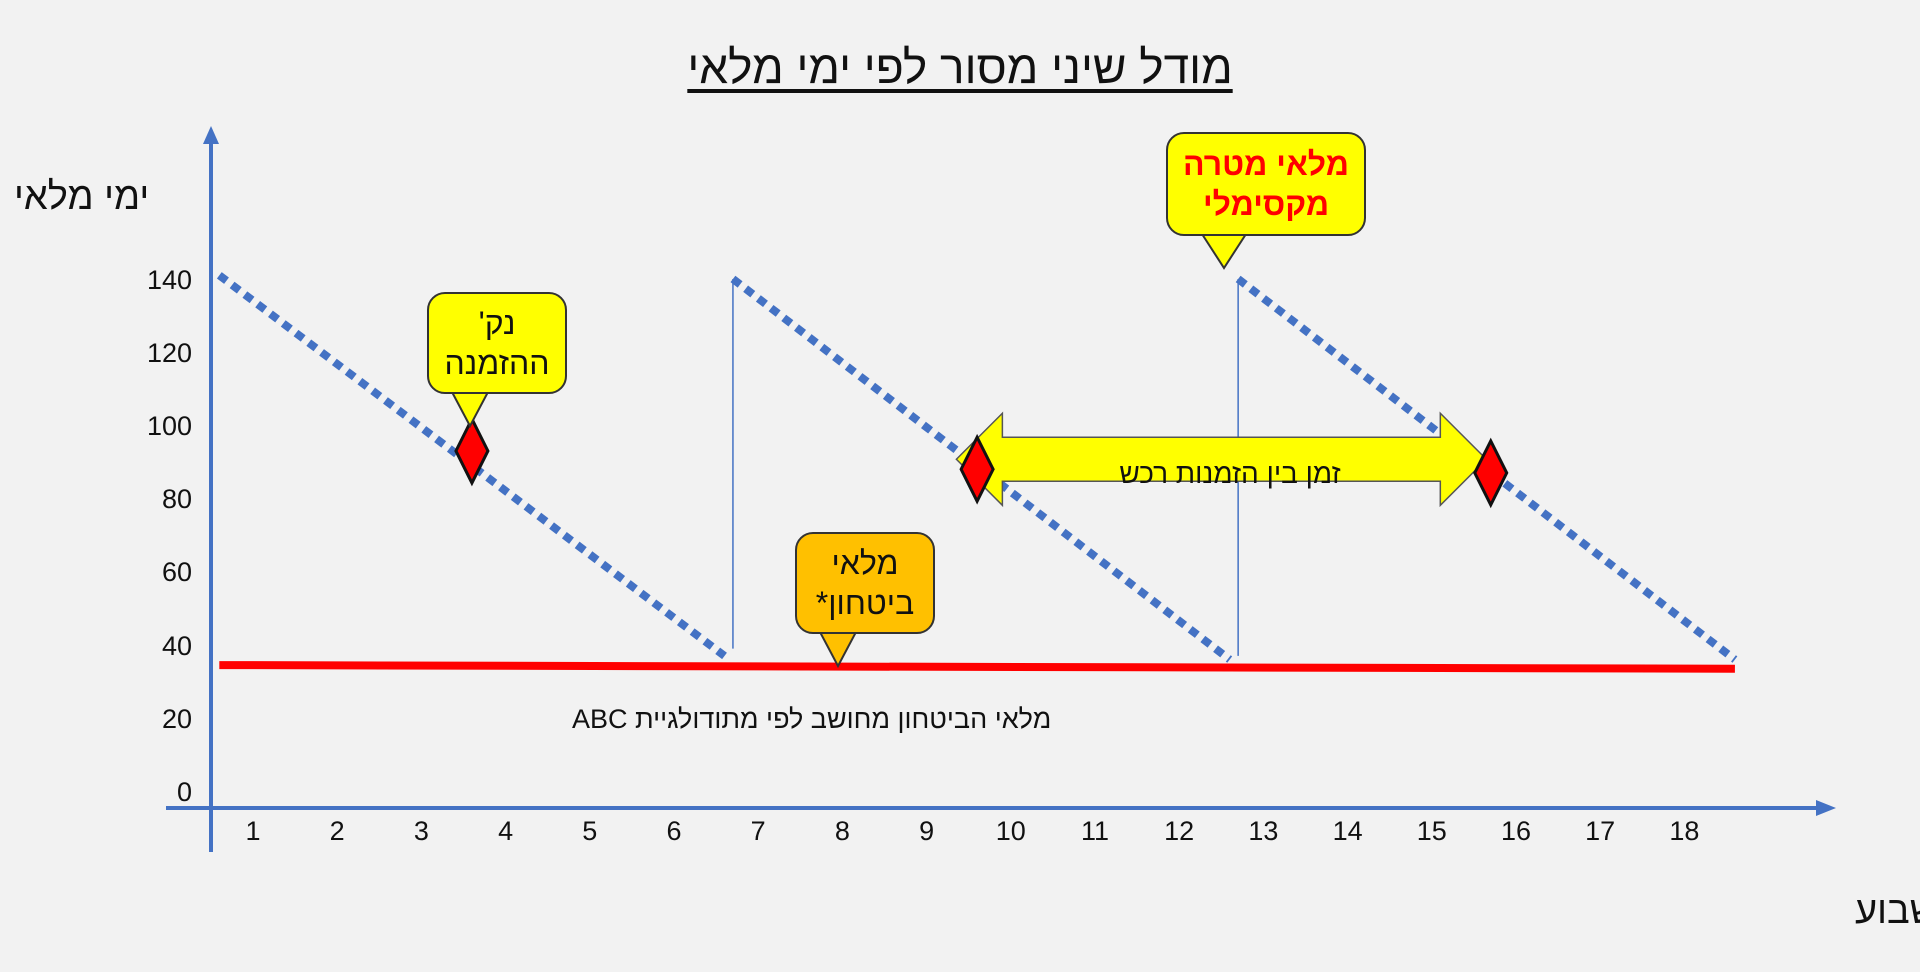 The height and width of the screenshot is (972, 1920). Describe the element at coordinates (838, 650) in the screenshot. I see `safety-stock-callout-tail` at that location.